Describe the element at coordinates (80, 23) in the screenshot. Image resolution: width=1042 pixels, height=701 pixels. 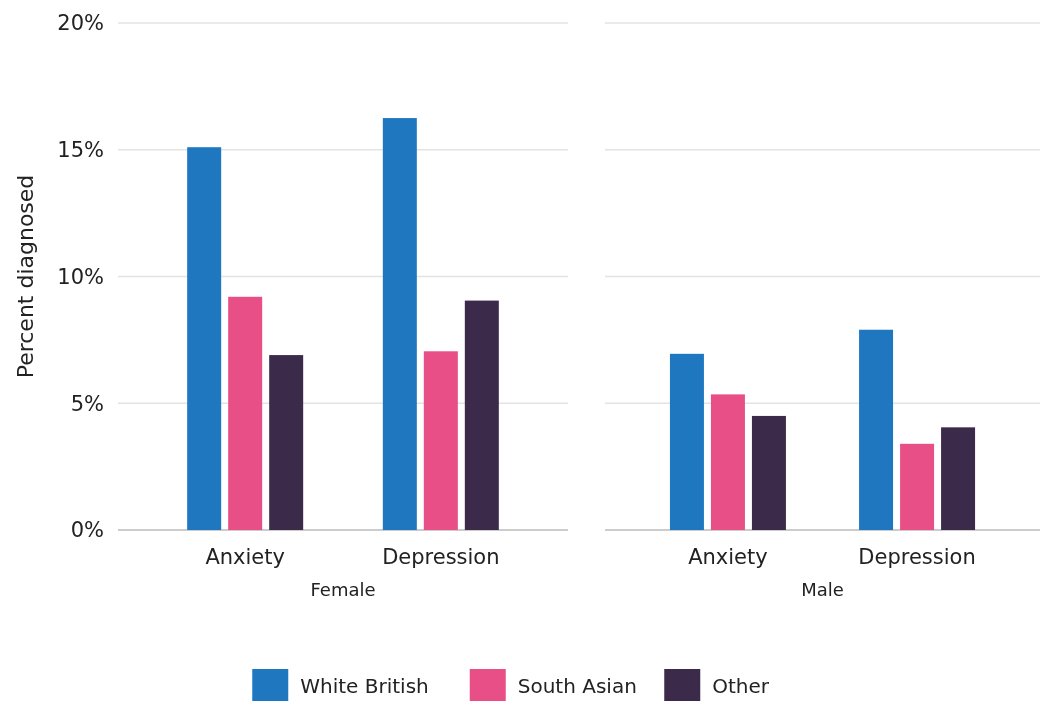
I see `y-tick-label: 20%` at that location.